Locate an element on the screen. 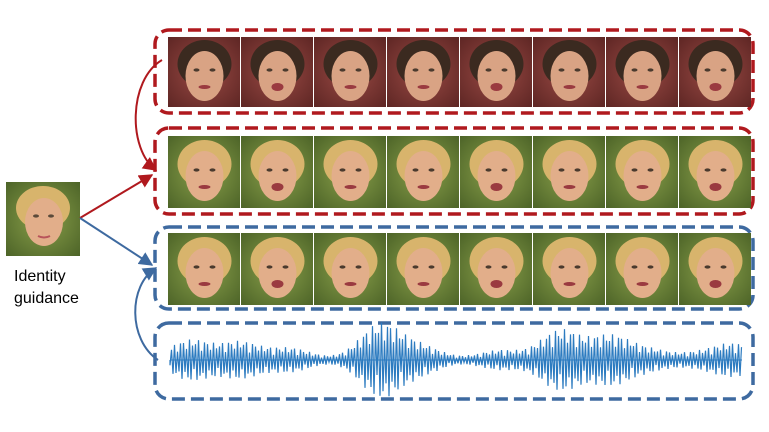  target-video-row-top is located at coordinates (459, 172).